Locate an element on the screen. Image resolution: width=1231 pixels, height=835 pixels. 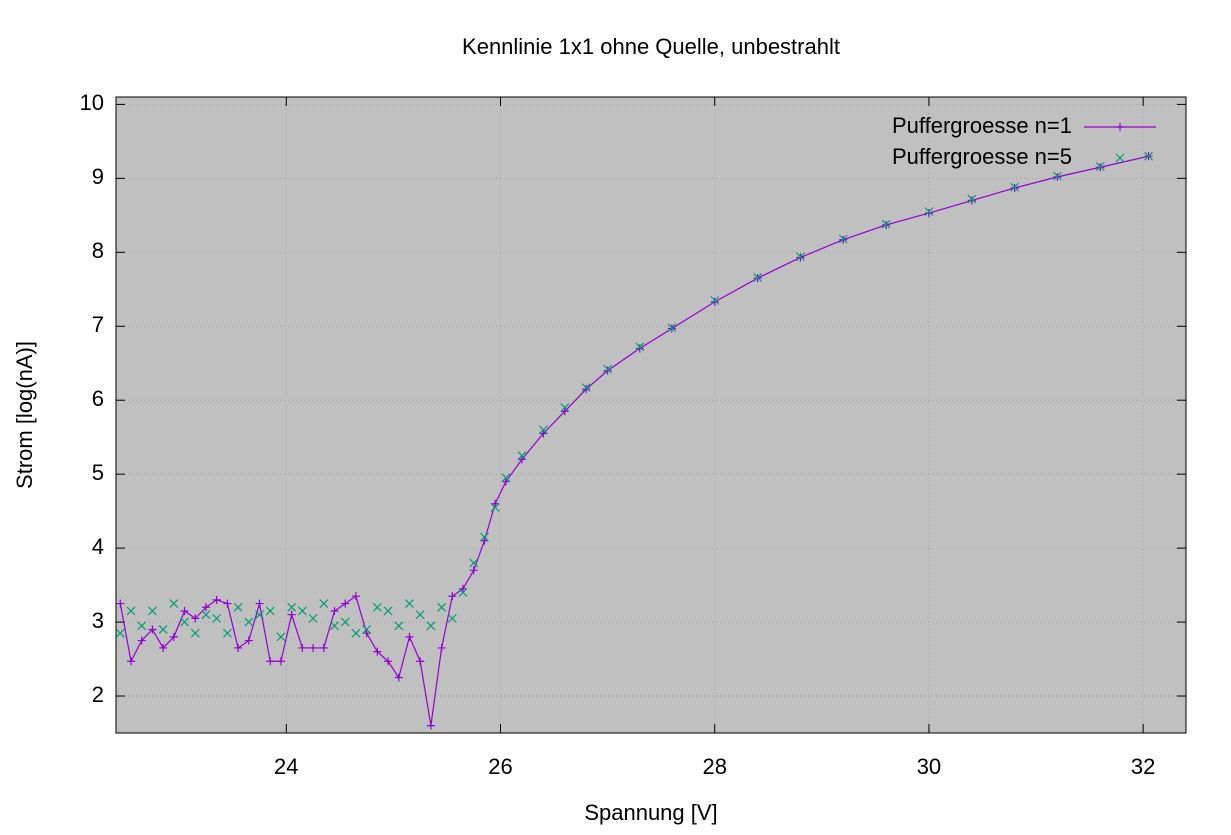
x-axis-label: Spannung [V] is located at coordinates (650, 812).